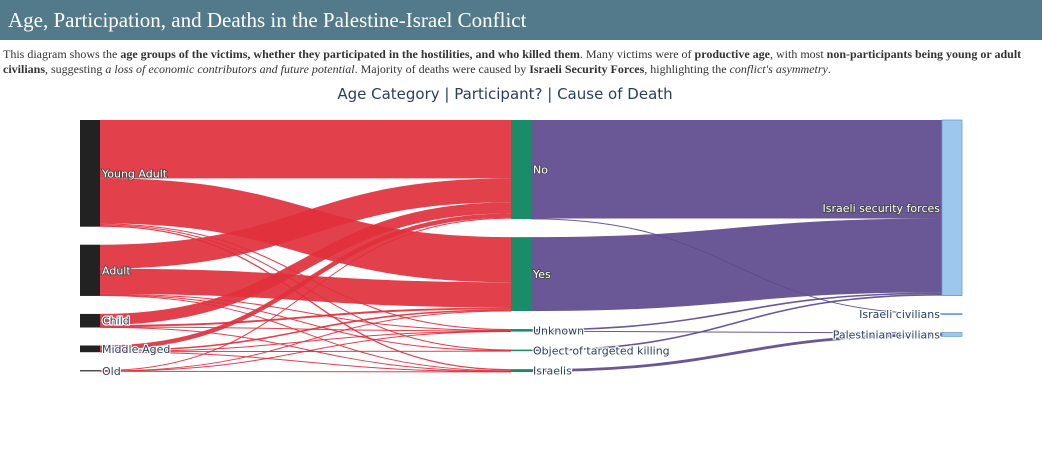 Image resolution: width=1042 pixels, height=455 pixels. I want to click on sankey-link-old-to-israelis, so click(305, 371).